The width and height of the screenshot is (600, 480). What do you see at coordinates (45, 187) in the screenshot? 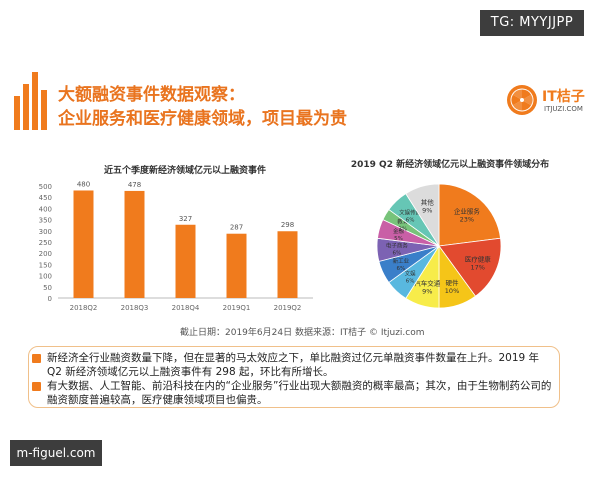
I see `y-tick-label: 500` at bounding box center [45, 187].